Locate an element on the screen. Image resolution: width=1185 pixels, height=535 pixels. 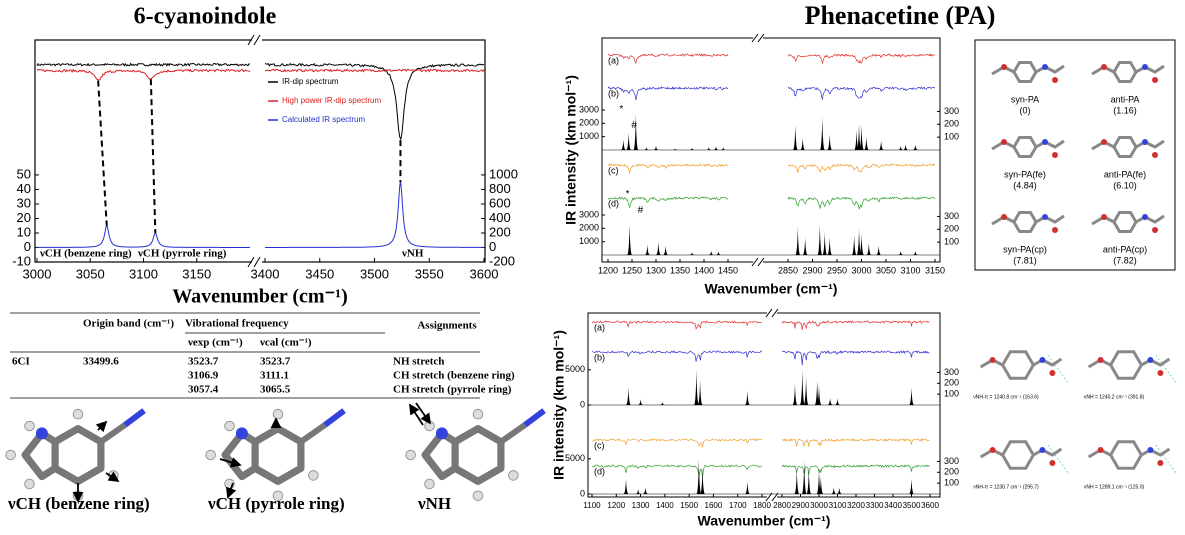
x-tick-label: 3150 is located at coordinates (935, 270).